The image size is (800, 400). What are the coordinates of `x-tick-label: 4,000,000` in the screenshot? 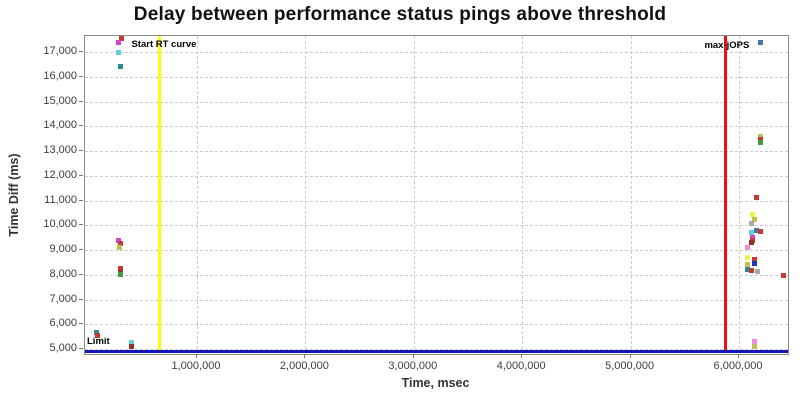 It's located at (521, 366).